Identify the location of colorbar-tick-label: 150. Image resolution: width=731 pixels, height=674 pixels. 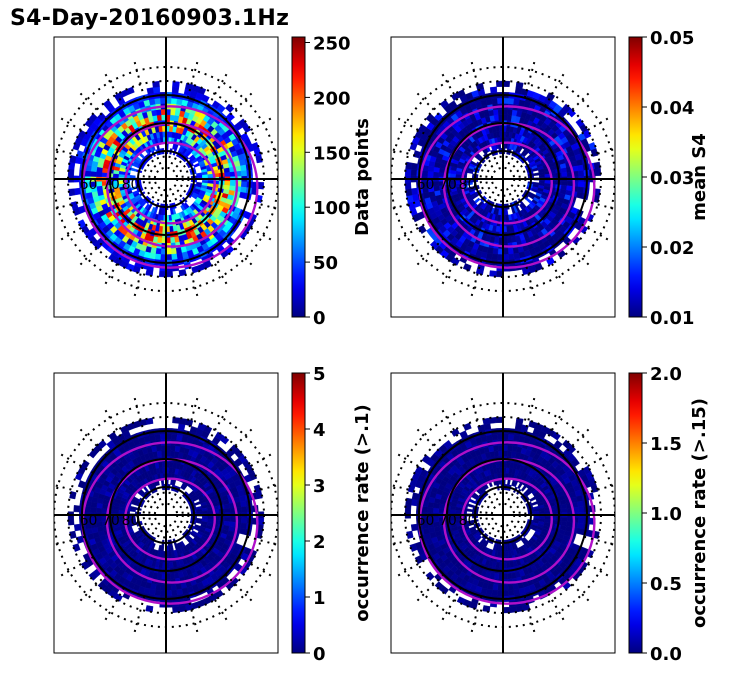
(332, 153).